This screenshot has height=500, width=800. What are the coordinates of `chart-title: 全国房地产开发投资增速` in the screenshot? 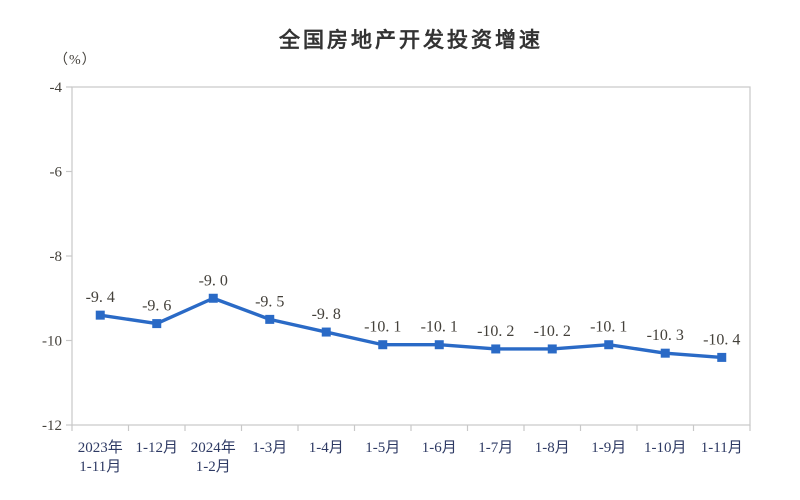 It's located at (411, 40).